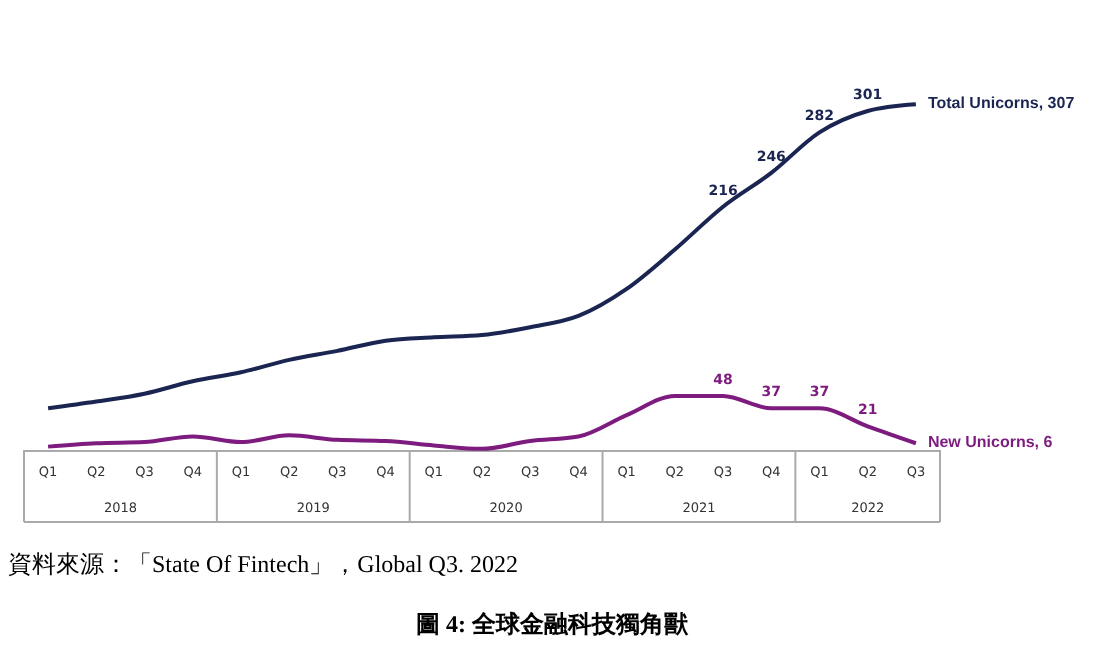 This screenshot has width=1104, height=658. Describe the element at coordinates (1001, 103) in the screenshot. I see `series-label: Total Unicorns, 307` at that location.